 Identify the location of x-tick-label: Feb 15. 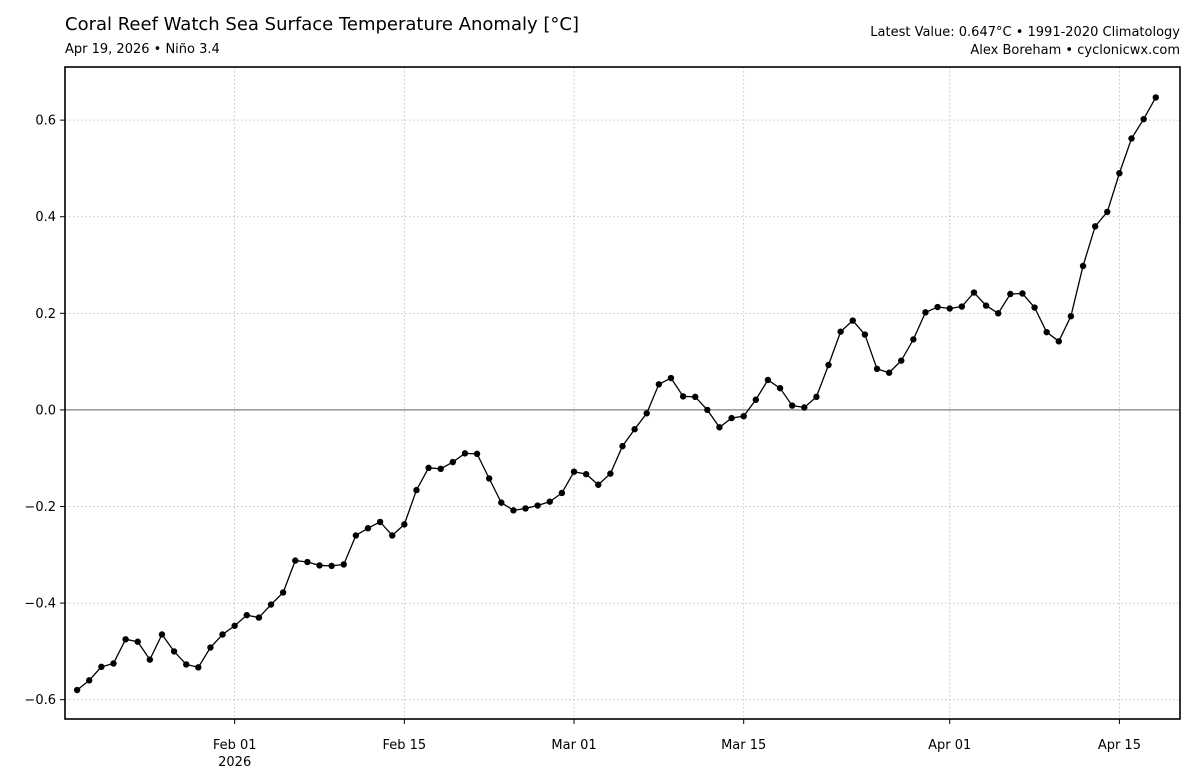
(404, 745).